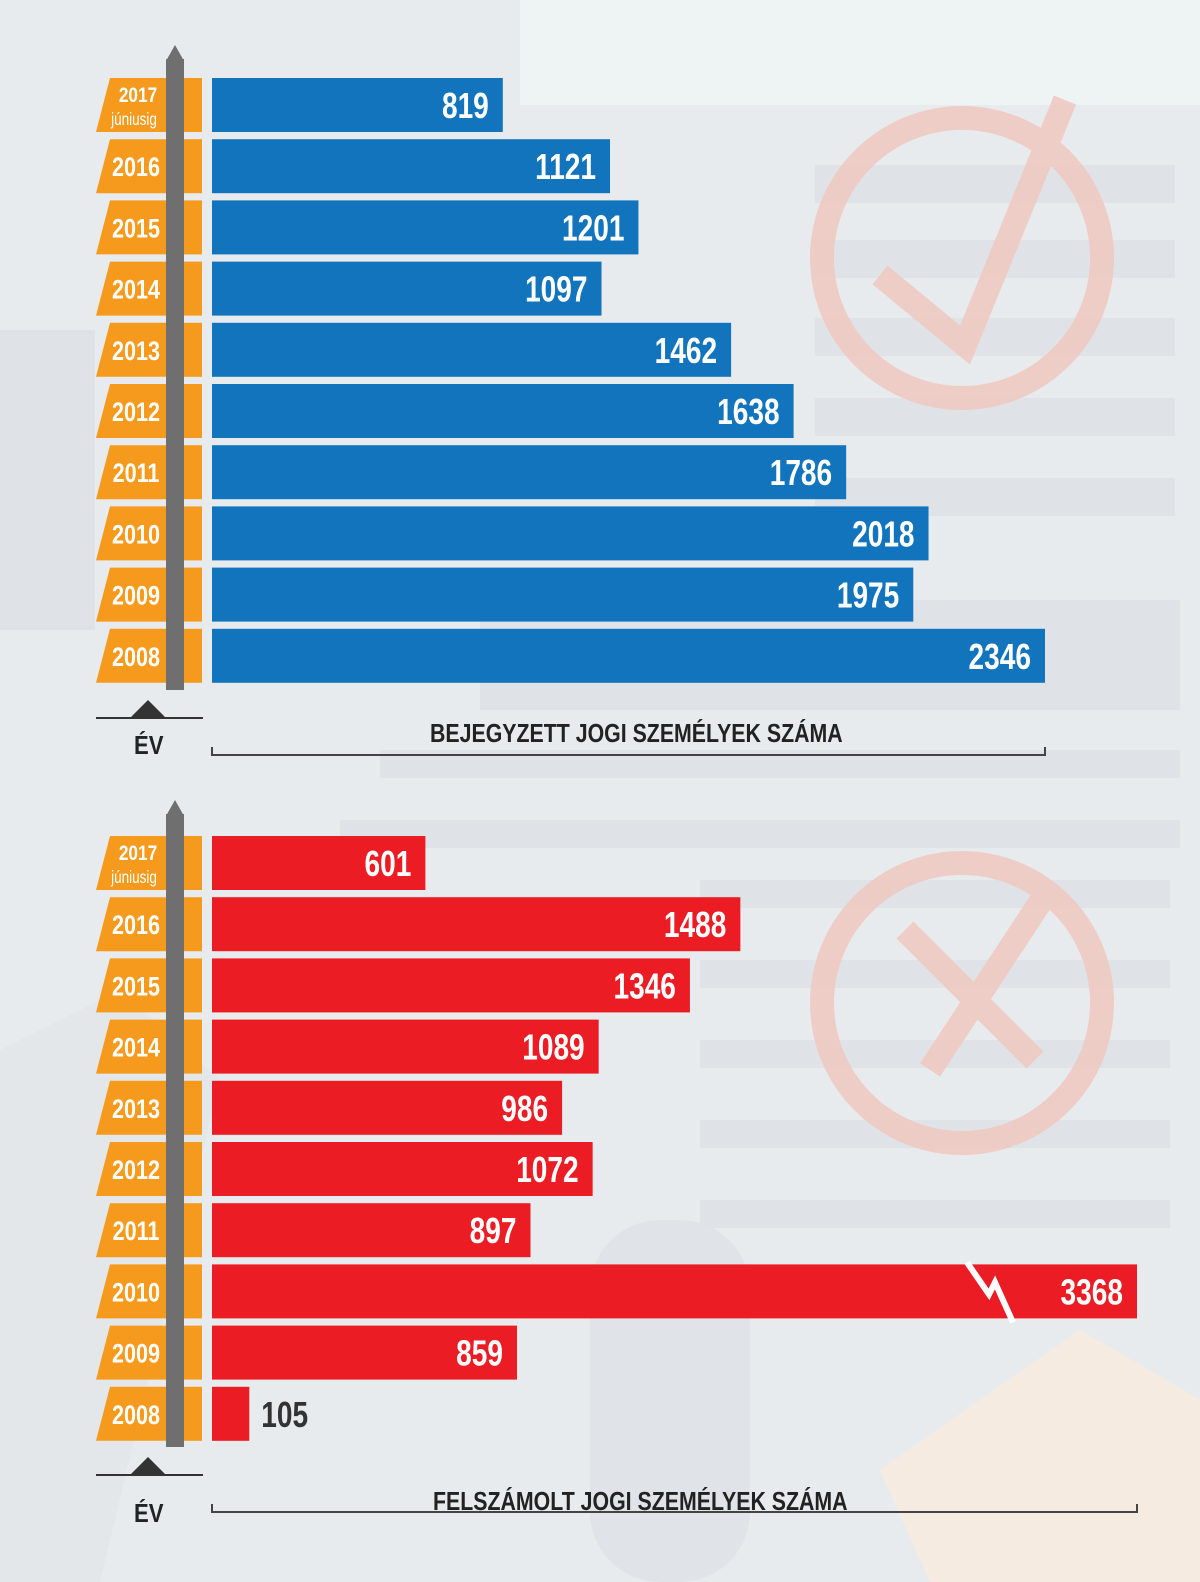 The image size is (1200, 1582). Describe the element at coordinates (553, 1047) in the screenshot. I see `value-label: 1089` at that location.